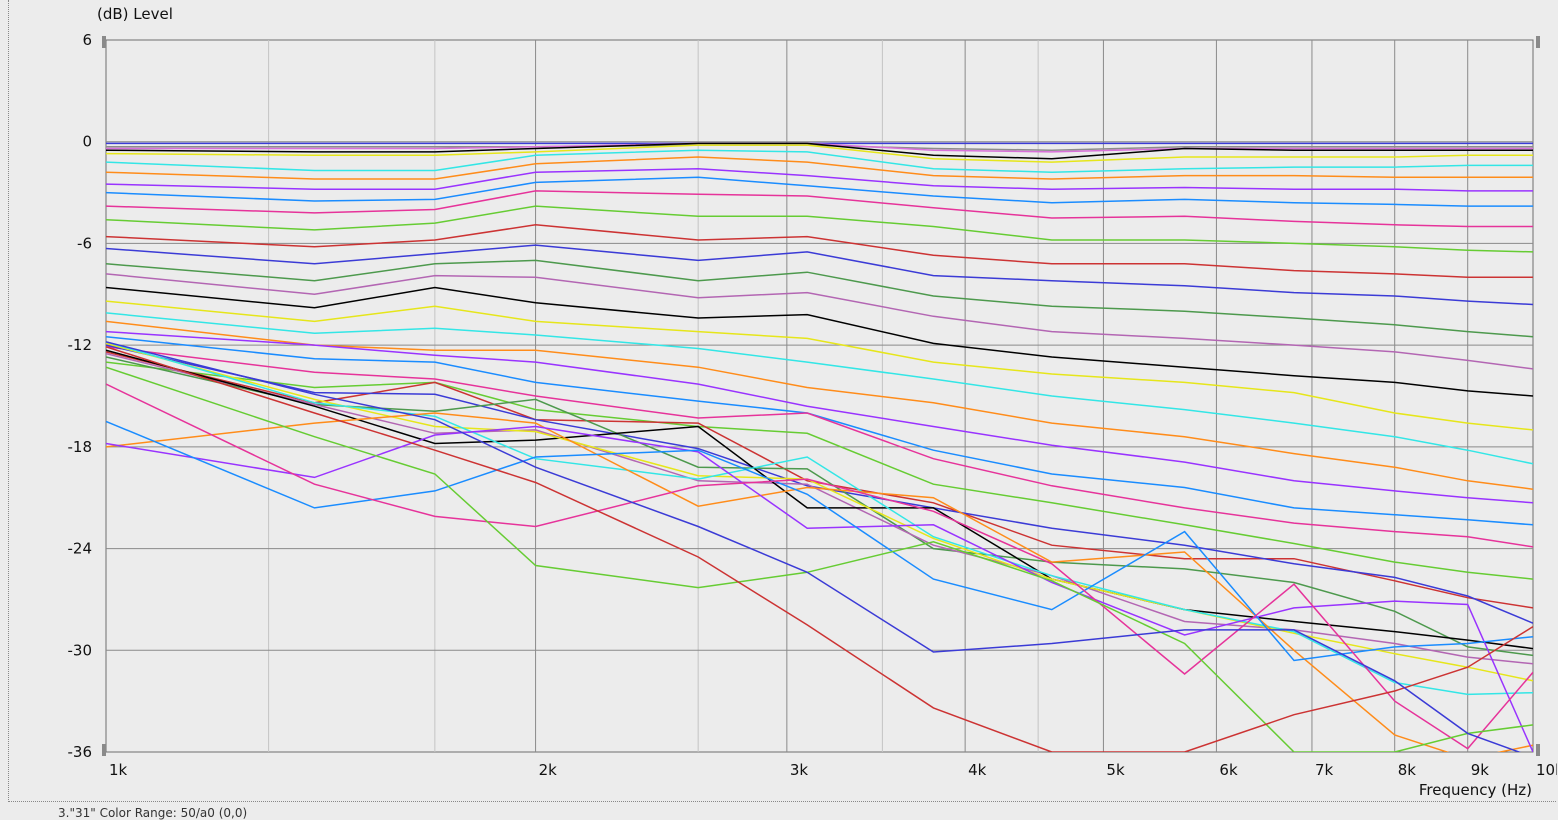 The image size is (1558, 820). Describe the element at coordinates (80, 345) in the screenshot. I see `y-tick-label: -12` at that location.